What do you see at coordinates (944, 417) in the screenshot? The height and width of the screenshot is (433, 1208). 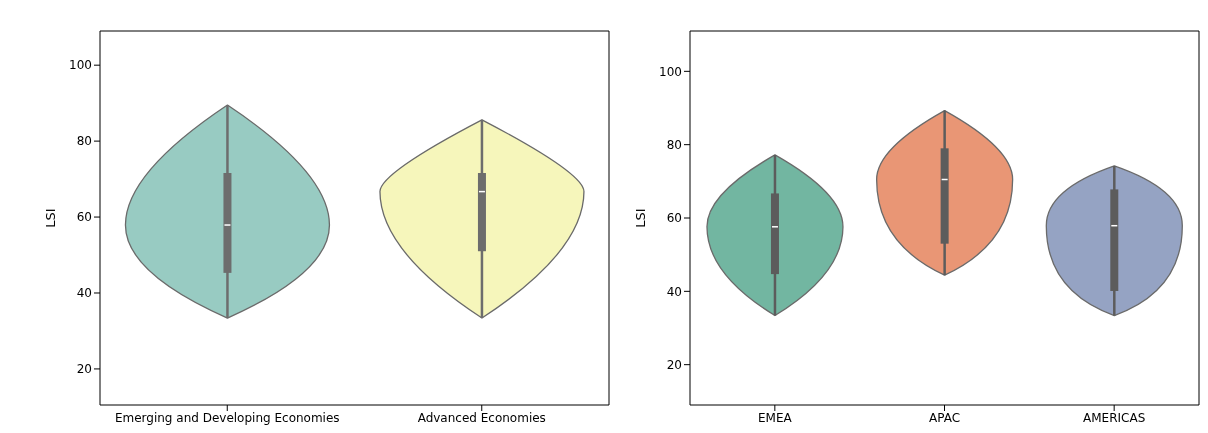 I see `x-tick-label: APAC` at bounding box center [944, 417].